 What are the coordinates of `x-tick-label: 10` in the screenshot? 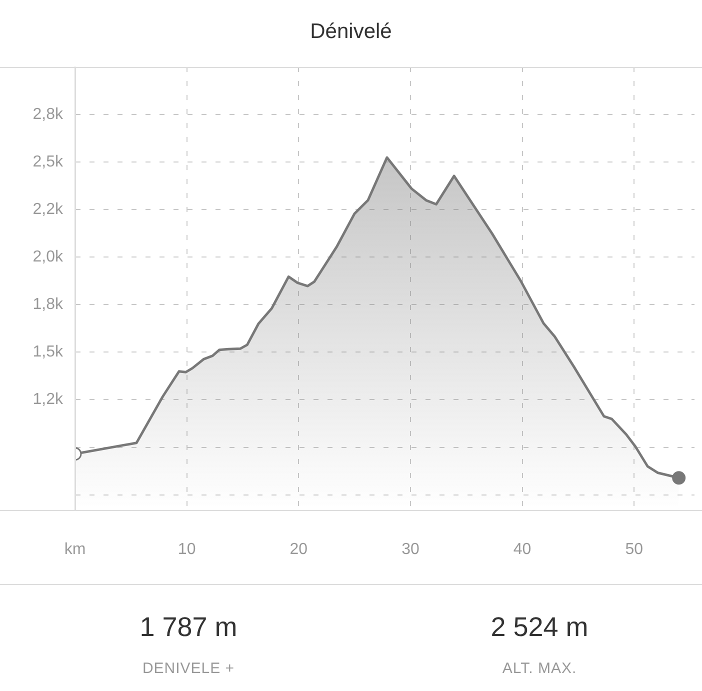 It's located at (187, 549).